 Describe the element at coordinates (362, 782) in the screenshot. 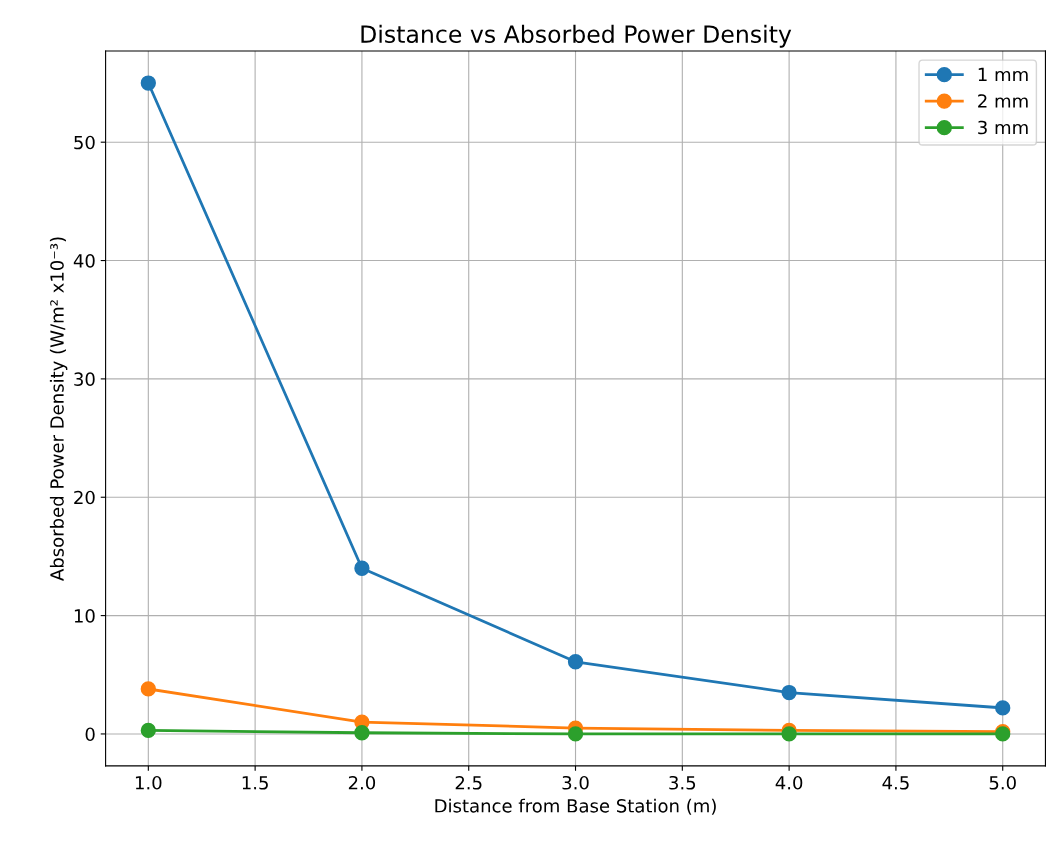

I see `x-tick-label: 2.0` at that location.